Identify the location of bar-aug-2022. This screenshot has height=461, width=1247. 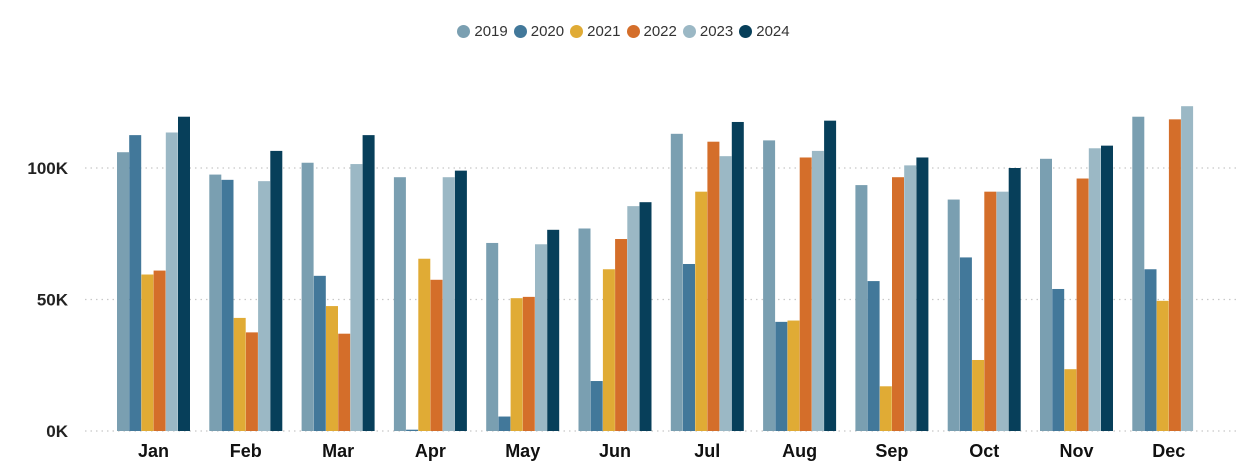
(805, 294).